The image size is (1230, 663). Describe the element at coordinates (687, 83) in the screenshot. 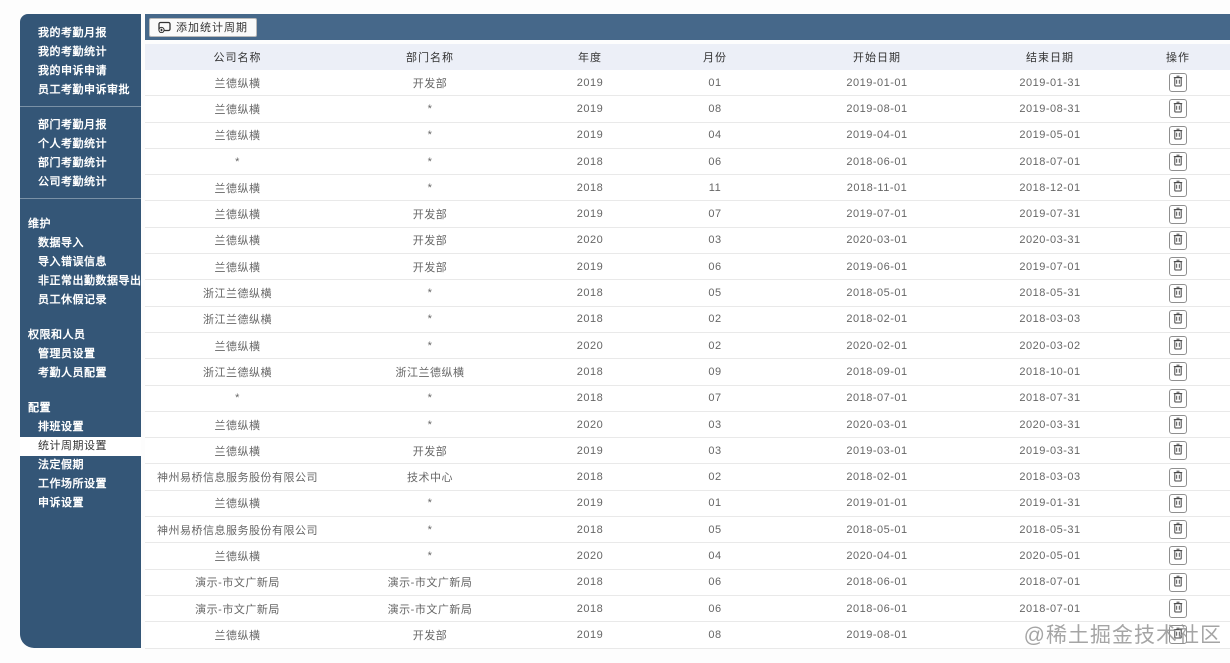

I see `table-row: 兰德纵横 开发部 2019 01 2019-01-01 2019-01-31` at that location.